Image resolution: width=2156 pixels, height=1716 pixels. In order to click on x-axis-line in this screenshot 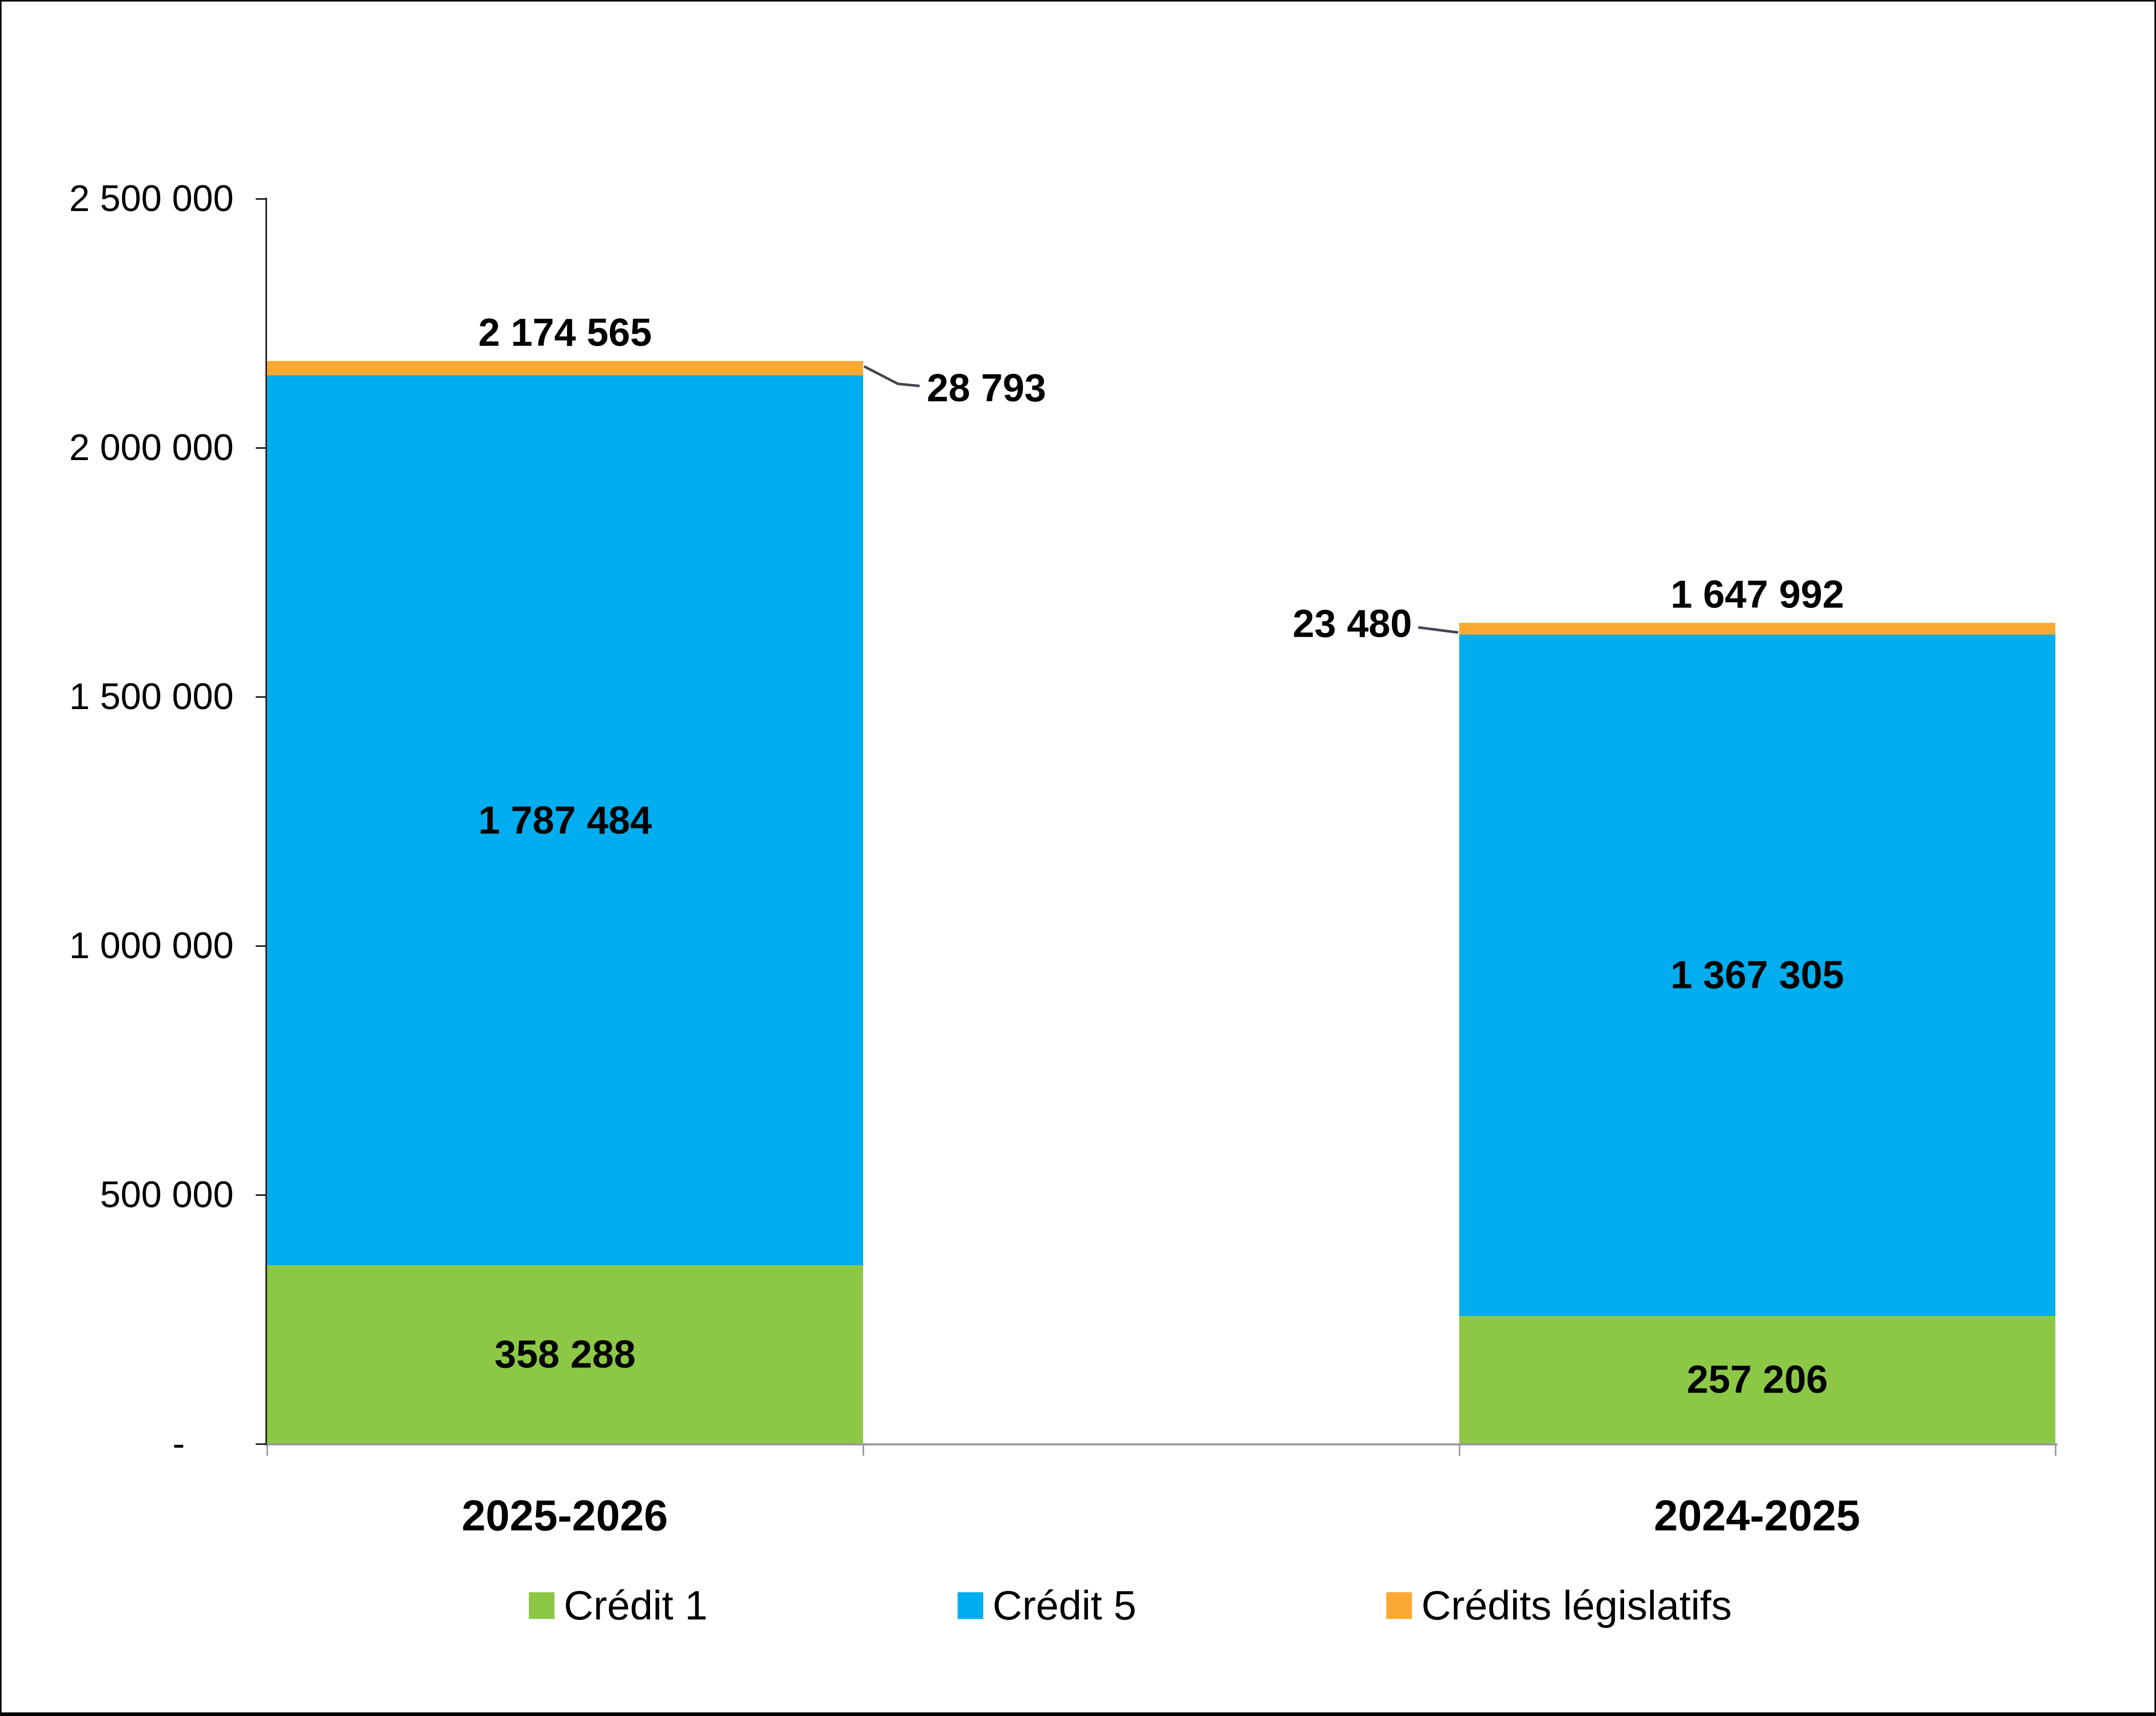, I will do `click(1162, 1444)`.